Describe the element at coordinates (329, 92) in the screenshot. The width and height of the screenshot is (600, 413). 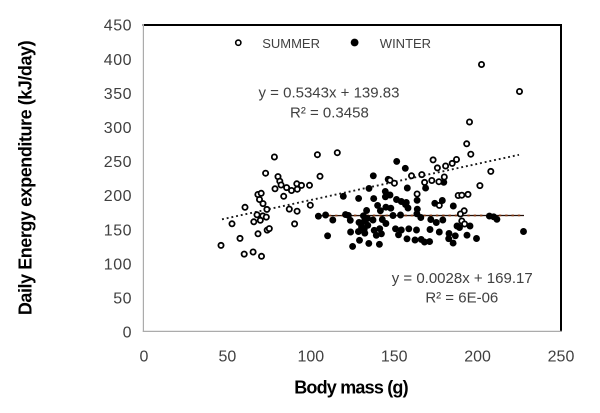
I see `svg-text: y = 0.5343x + 139.83` at that location.